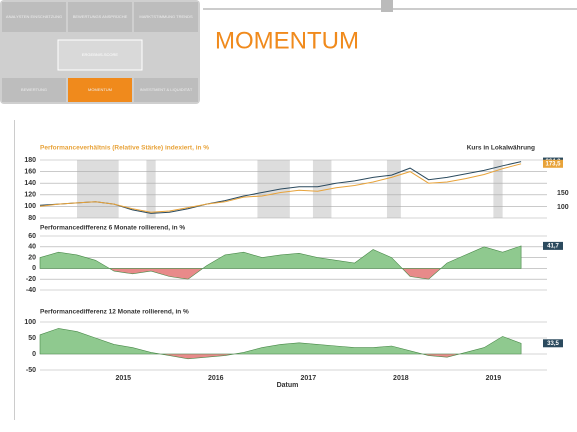  I want to click on tile-label: BEWERTUNGS ANSPRÜCHE, so click(100, 16).